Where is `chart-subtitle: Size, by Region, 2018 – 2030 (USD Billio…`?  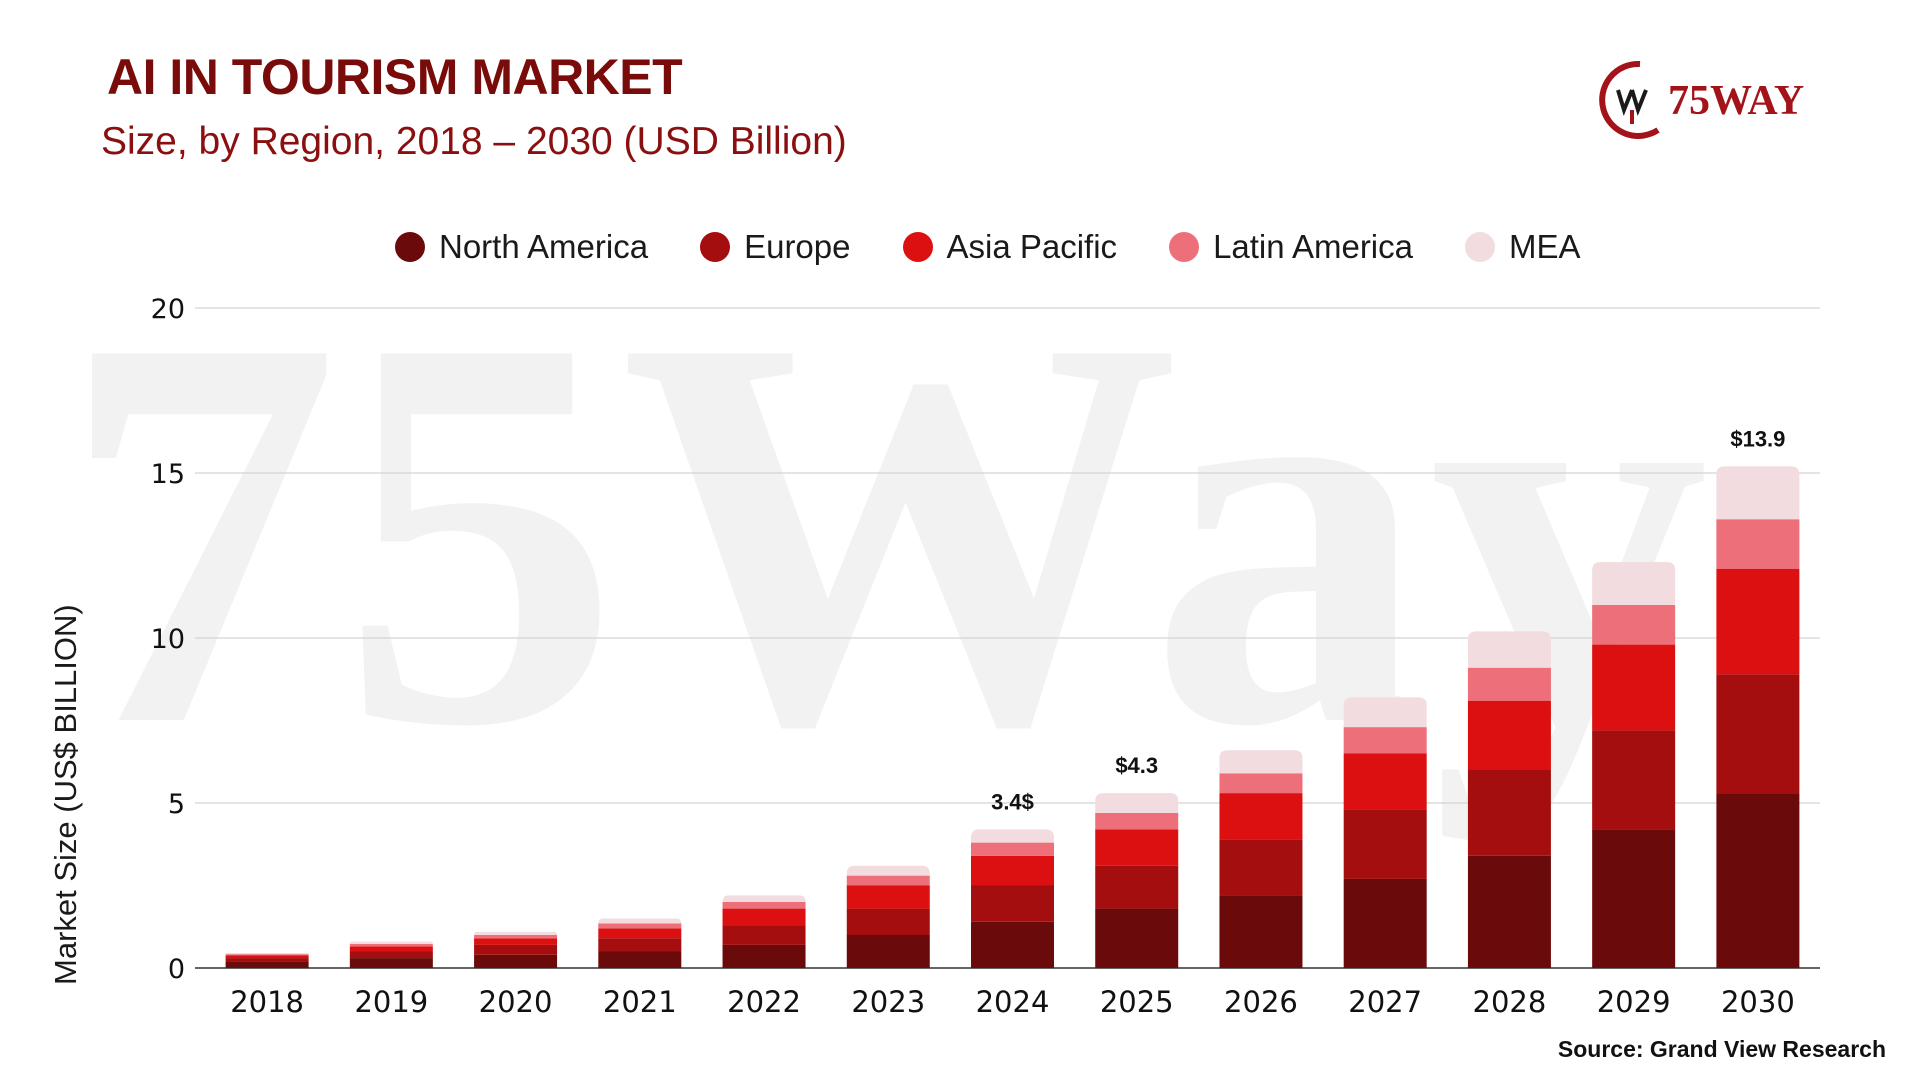 chart-subtitle: Size, by Region, 2018 – 2030 (USD Billio… is located at coordinates (474, 141).